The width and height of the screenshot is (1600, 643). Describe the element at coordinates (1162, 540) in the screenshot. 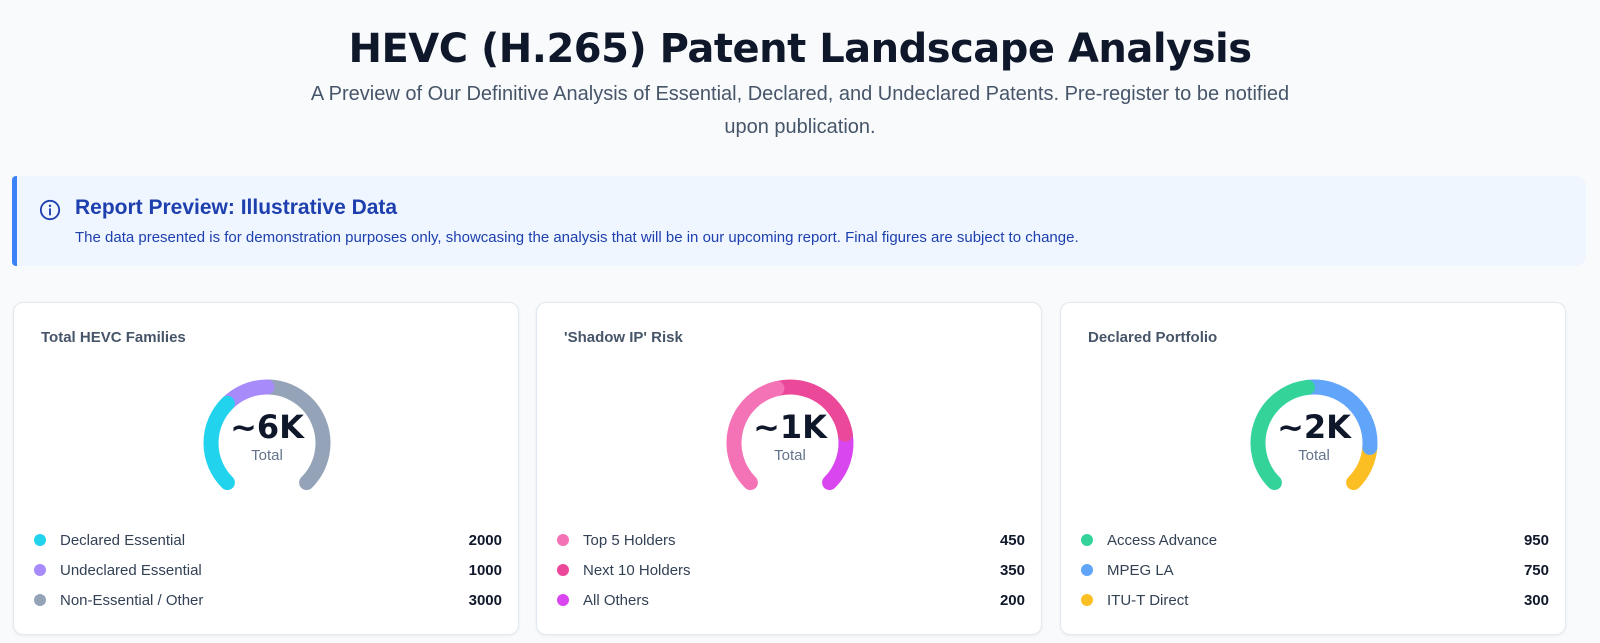

I see `legend-label: Access Advance` at that location.